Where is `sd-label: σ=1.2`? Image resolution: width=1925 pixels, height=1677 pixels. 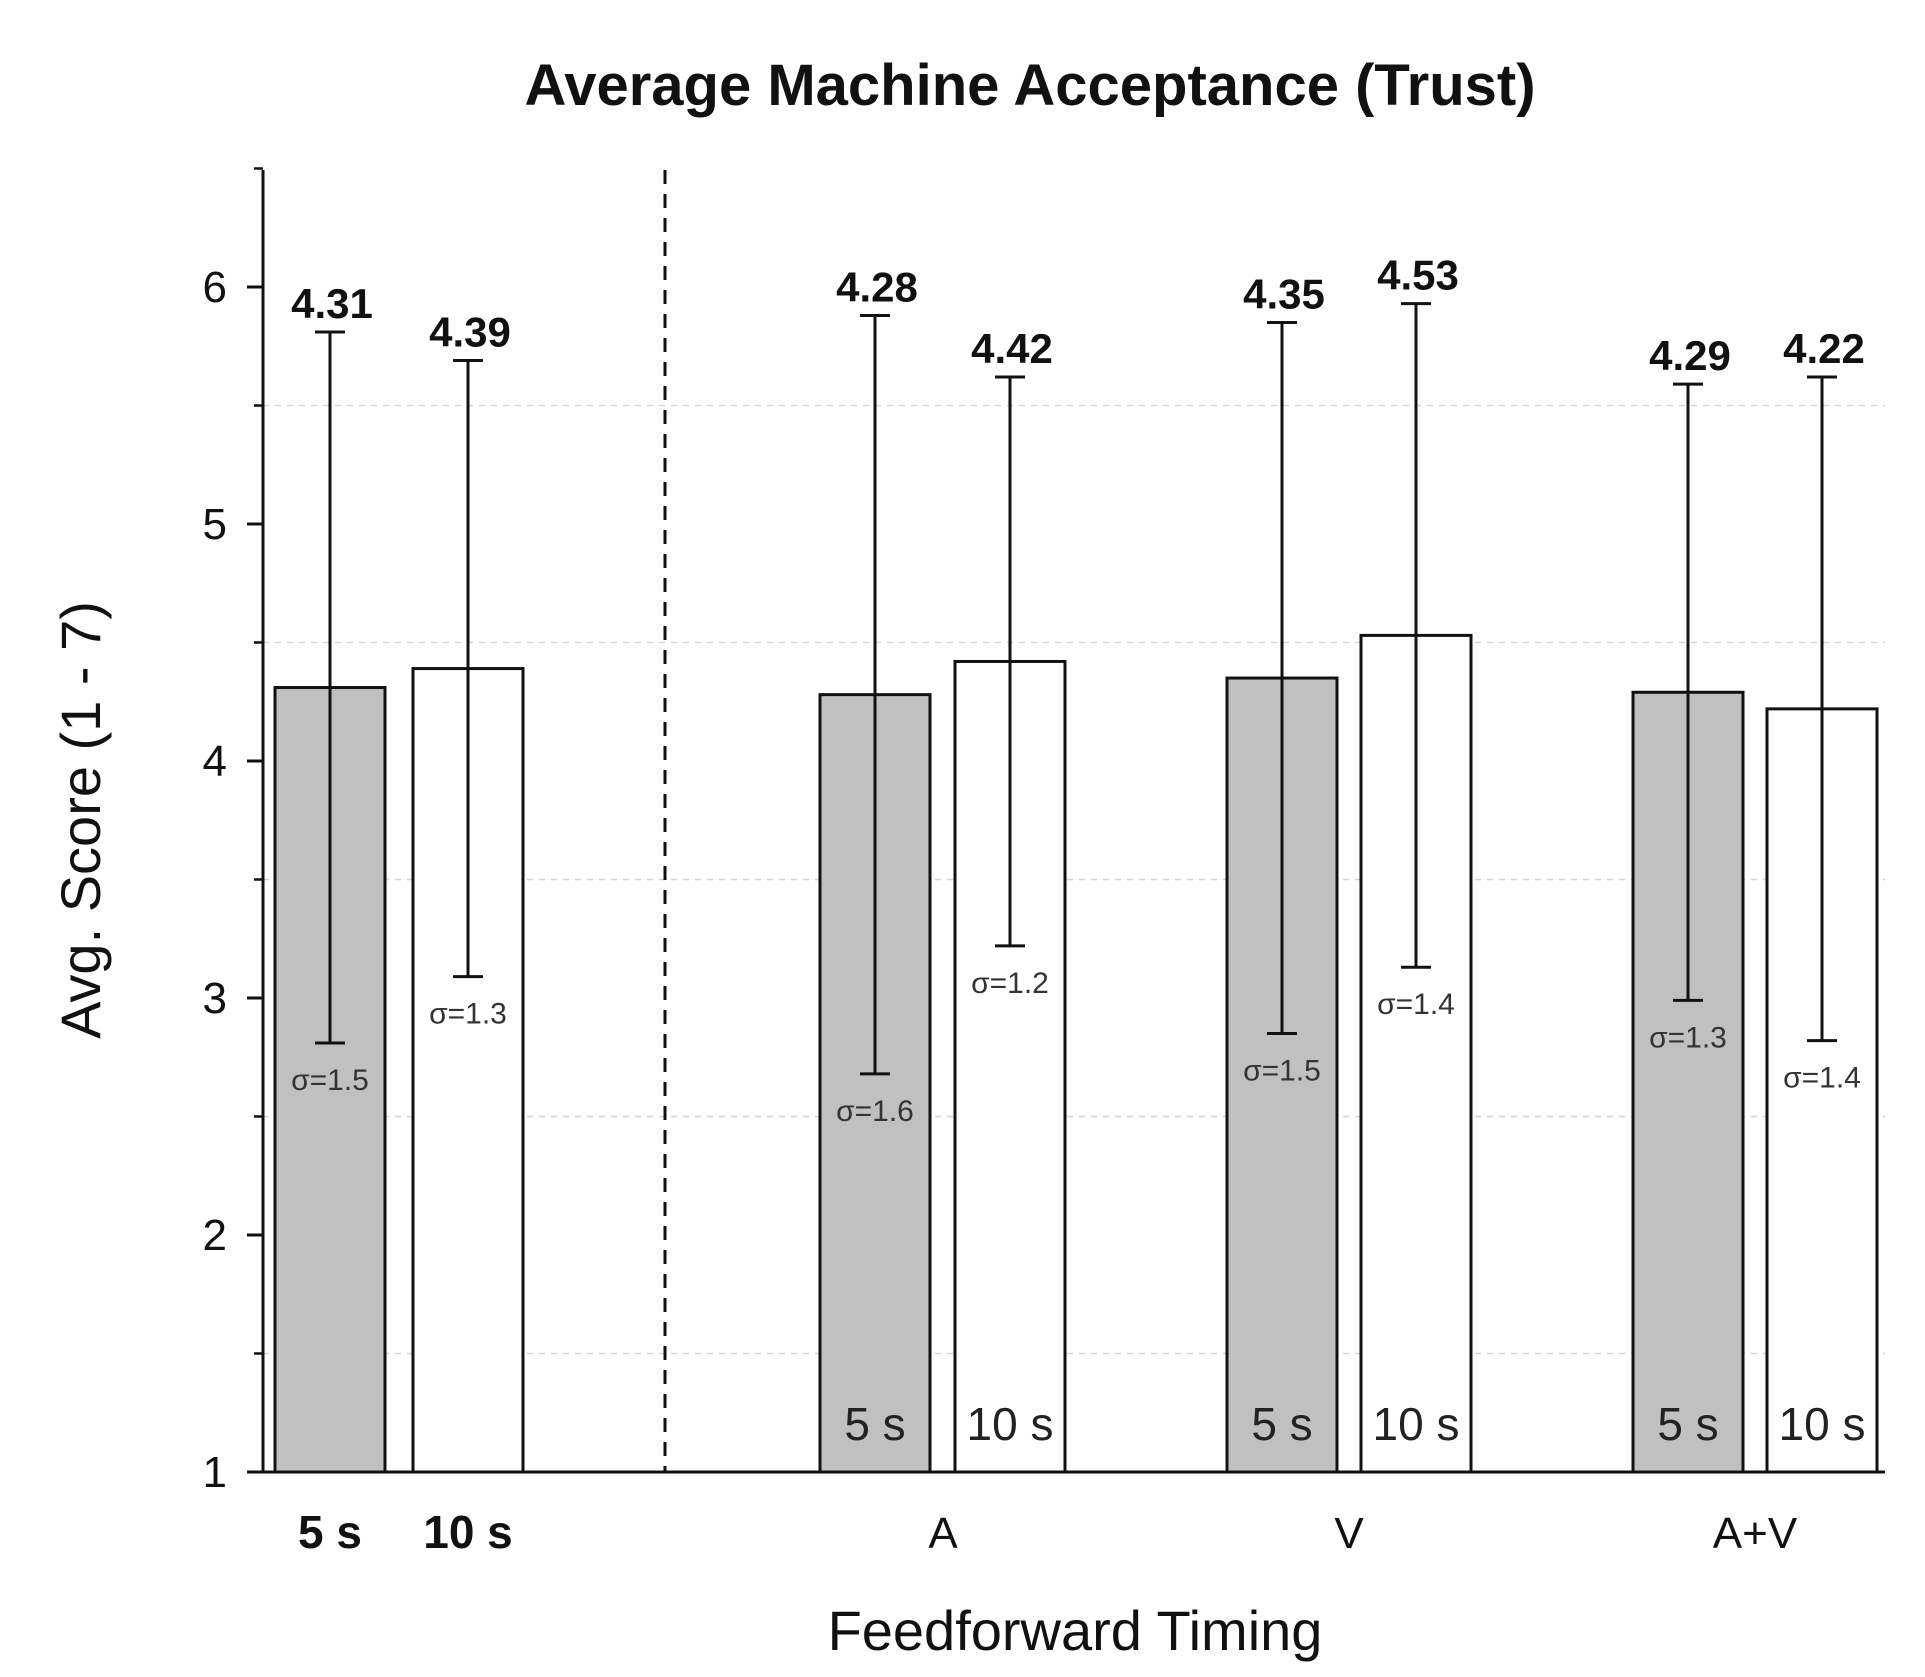
sd-label: σ=1.2 is located at coordinates (1010, 983).